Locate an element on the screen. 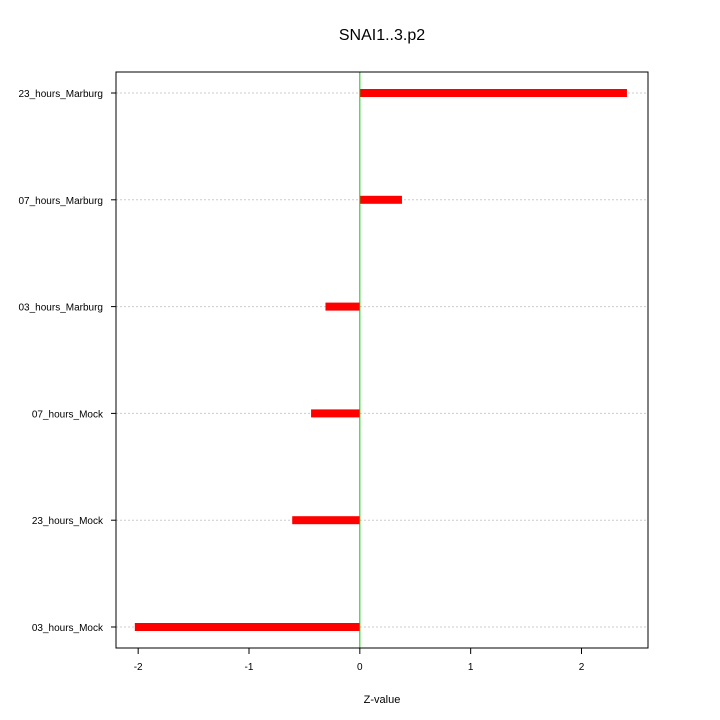 This screenshot has width=720, height=720. y-tick-label: 03_hours_Mock is located at coordinates (68, 628).